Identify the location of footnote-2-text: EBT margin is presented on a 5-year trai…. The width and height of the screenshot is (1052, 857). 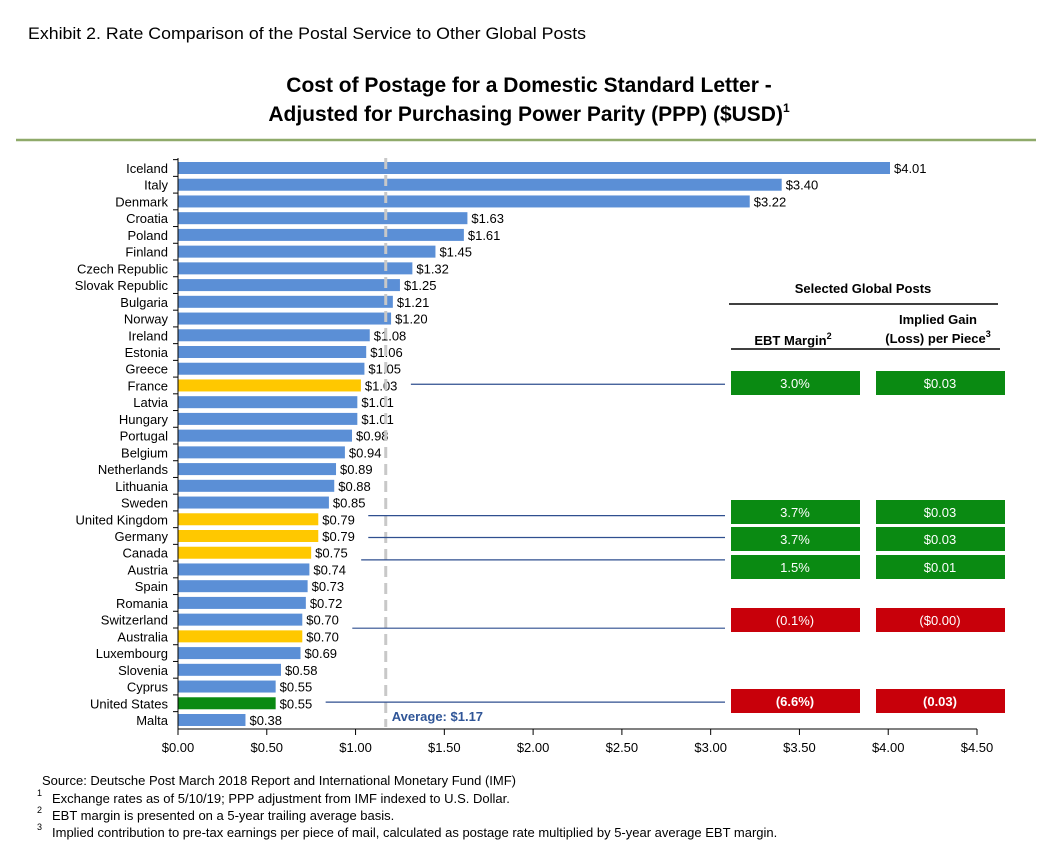
(223, 815).